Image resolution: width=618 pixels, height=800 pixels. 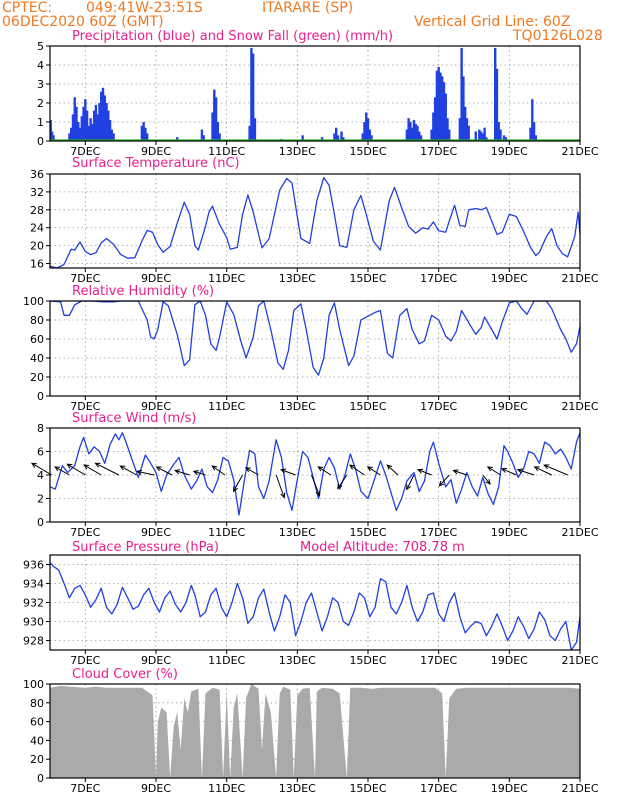 What do you see at coordinates (33, 301) in the screenshot?
I see `y-tick-label: 100` at bounding box center [33, 301].